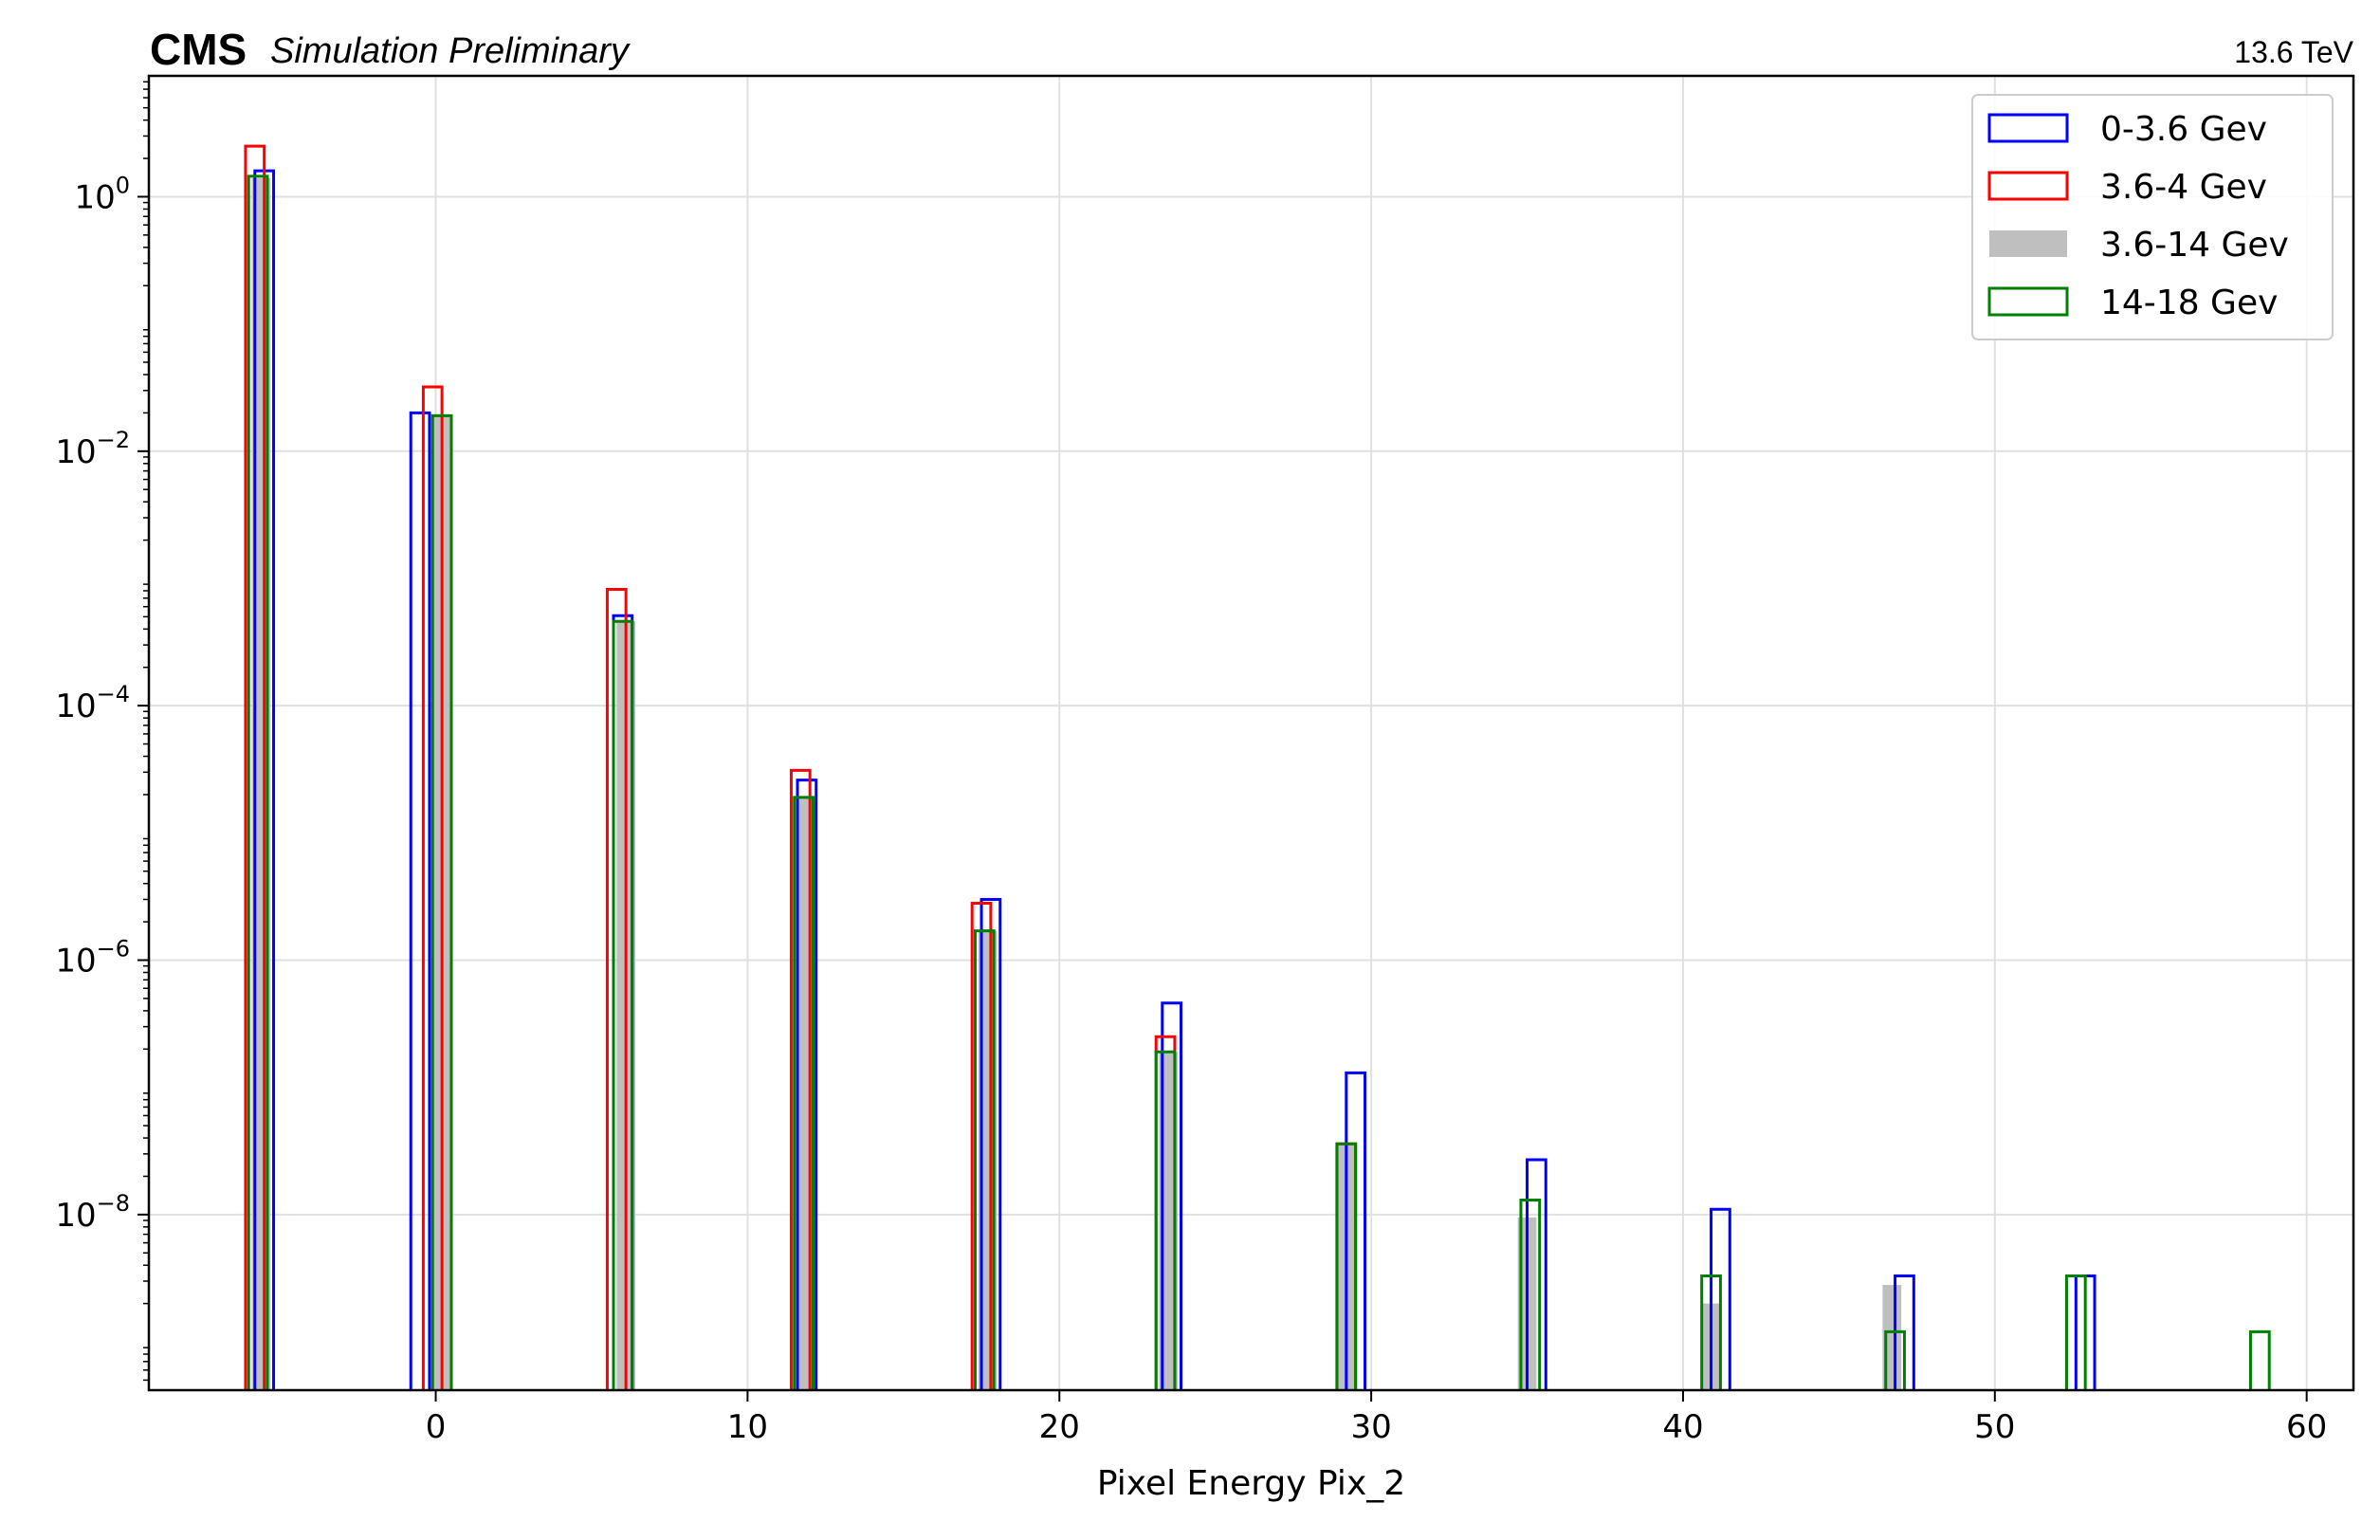 This screenshot has height=1540, width=2380. What do you see at coordinates (1059, 1427) in the screenshot?
I see `x-tick-label: 20` at bounding box center [1059, 1427].